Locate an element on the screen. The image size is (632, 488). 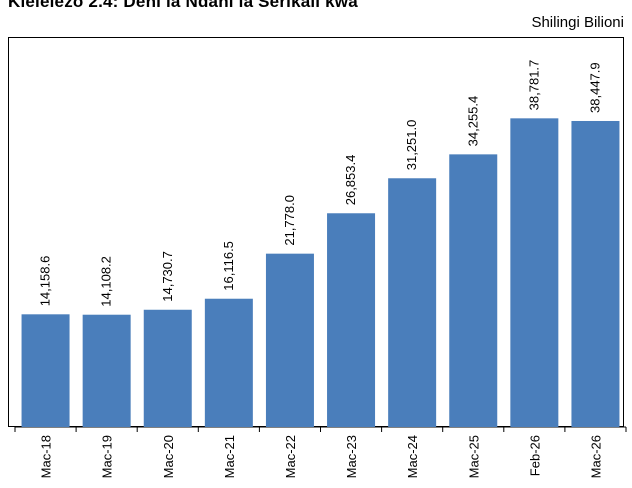
value-label: 31,251.0 is located at coordinates (411, 145).